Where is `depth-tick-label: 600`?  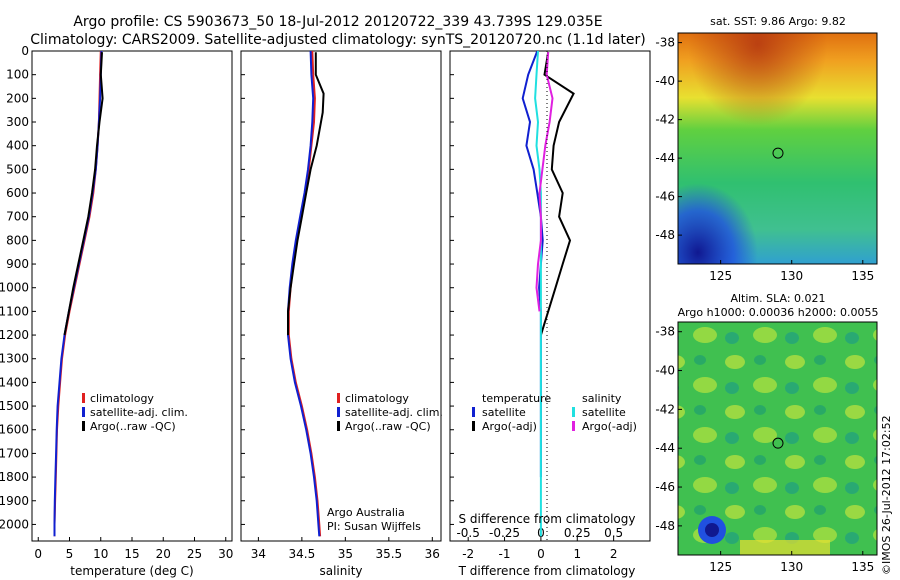 depth-tick-label: 600 is located at coordinates (17, 193).